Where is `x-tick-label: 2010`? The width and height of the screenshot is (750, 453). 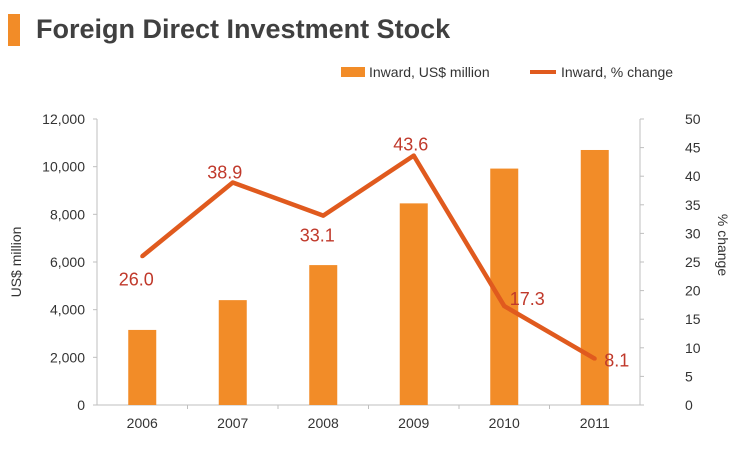
x-tick-label: 2010 is located at coordinates (504, 423).